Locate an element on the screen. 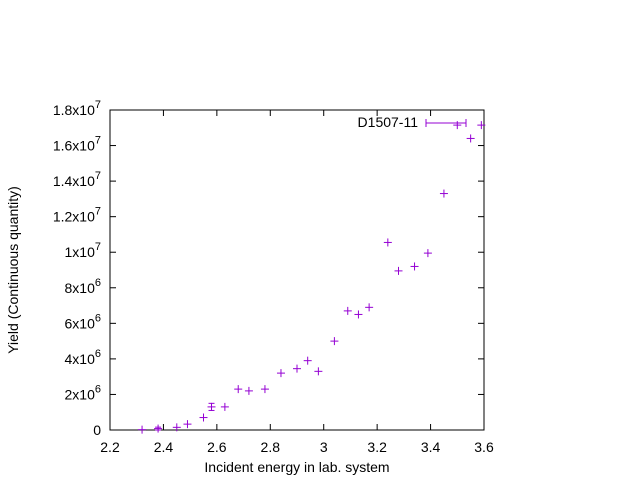  x-tick-label: 3.6 is located at coordinates (484, 447).